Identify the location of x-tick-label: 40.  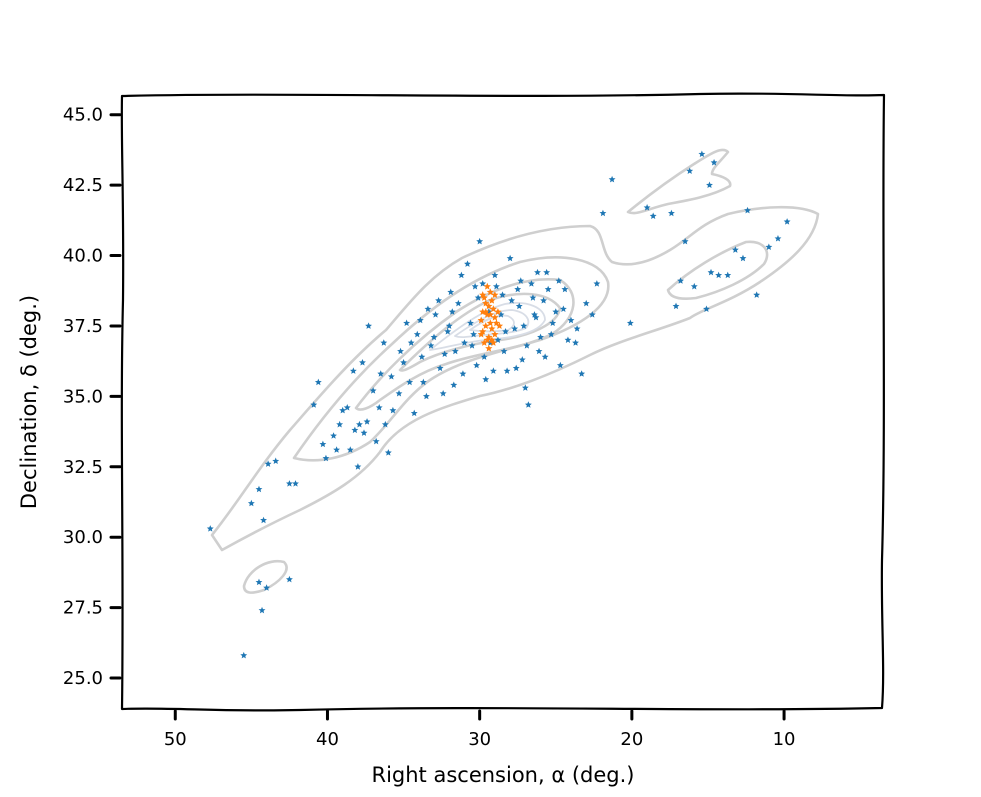
(327, 739).